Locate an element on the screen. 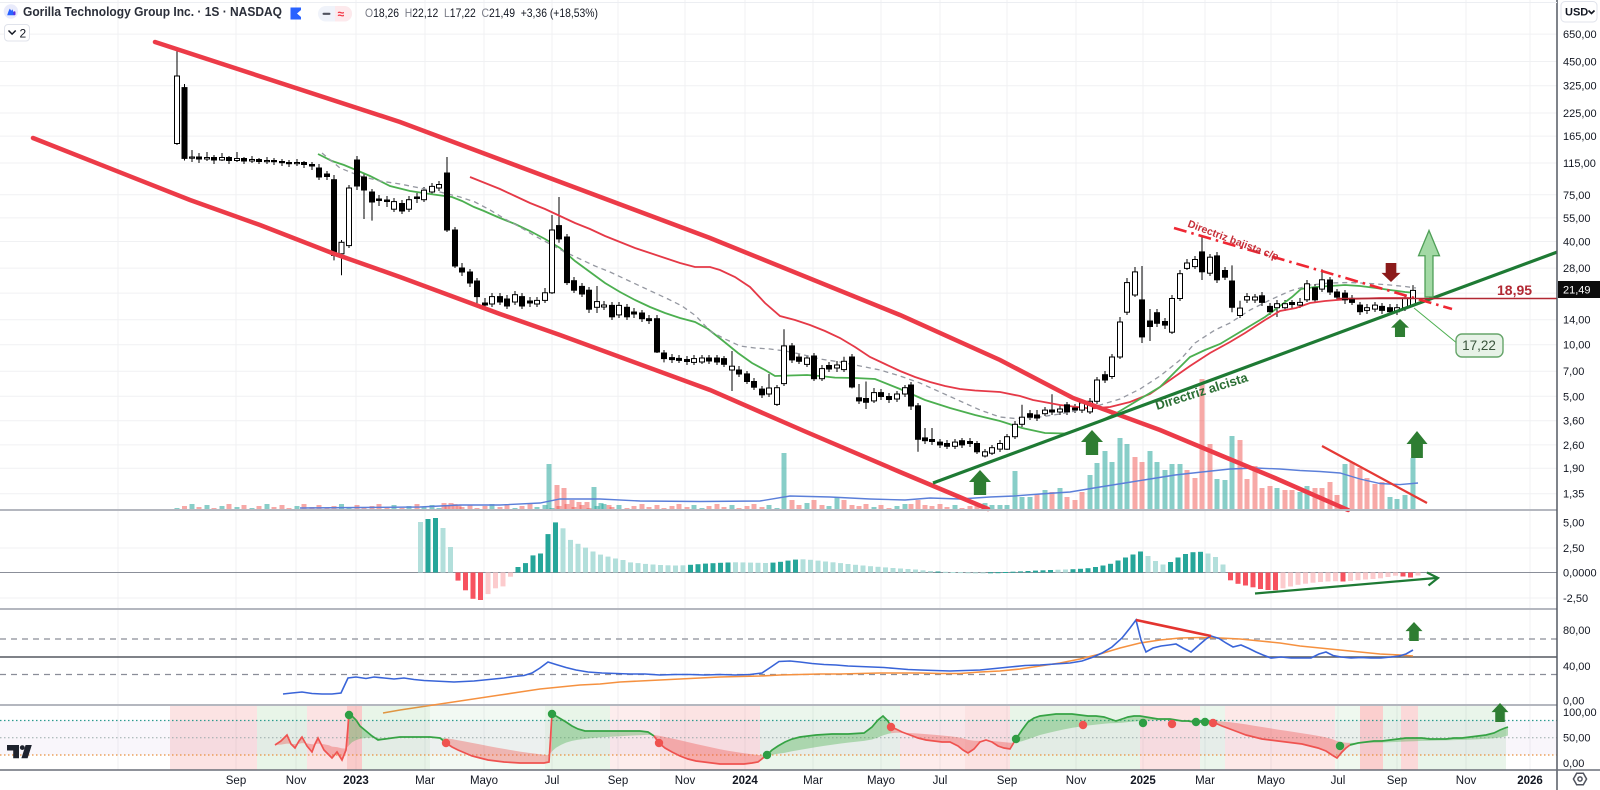  svg-text: 80,00 is located at coordinates (1577, 631).